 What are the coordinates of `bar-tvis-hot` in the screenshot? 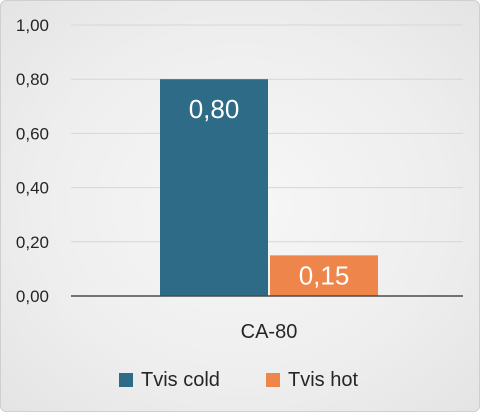 It's located at (324, 275).